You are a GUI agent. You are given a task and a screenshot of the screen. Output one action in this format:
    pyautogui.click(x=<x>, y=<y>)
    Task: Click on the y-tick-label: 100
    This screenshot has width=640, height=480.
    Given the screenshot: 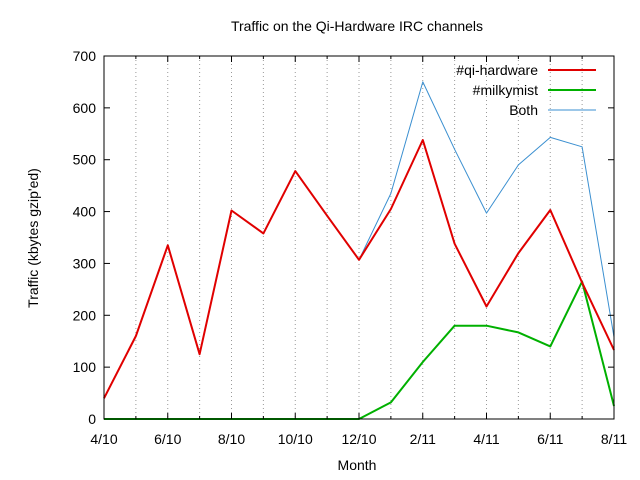 What is the action you would take?
    pyautogui.click(x=85, y=367)
    